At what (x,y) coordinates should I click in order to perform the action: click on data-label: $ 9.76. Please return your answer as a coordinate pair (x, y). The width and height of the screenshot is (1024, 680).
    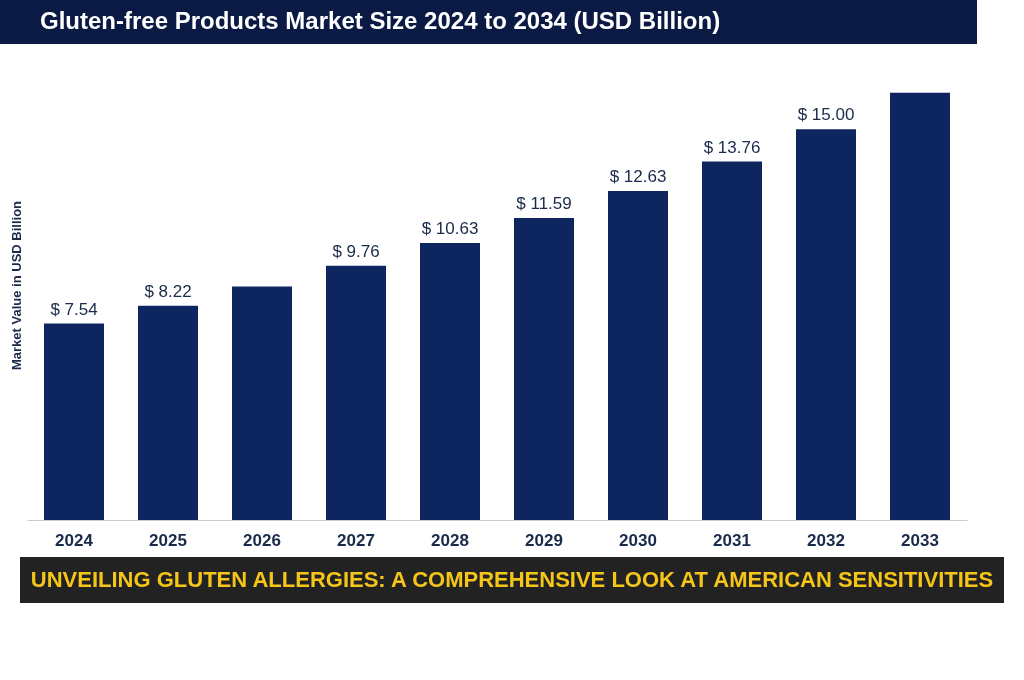
    Looking at the image, I should click on (356, 251).